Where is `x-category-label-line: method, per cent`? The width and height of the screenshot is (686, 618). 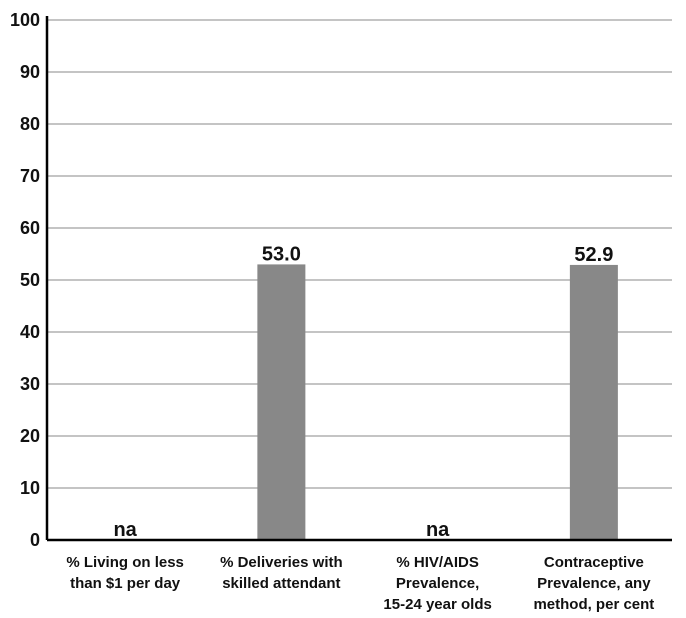 x-category-label-line: method, per cent is located at coordinates (593, 604).